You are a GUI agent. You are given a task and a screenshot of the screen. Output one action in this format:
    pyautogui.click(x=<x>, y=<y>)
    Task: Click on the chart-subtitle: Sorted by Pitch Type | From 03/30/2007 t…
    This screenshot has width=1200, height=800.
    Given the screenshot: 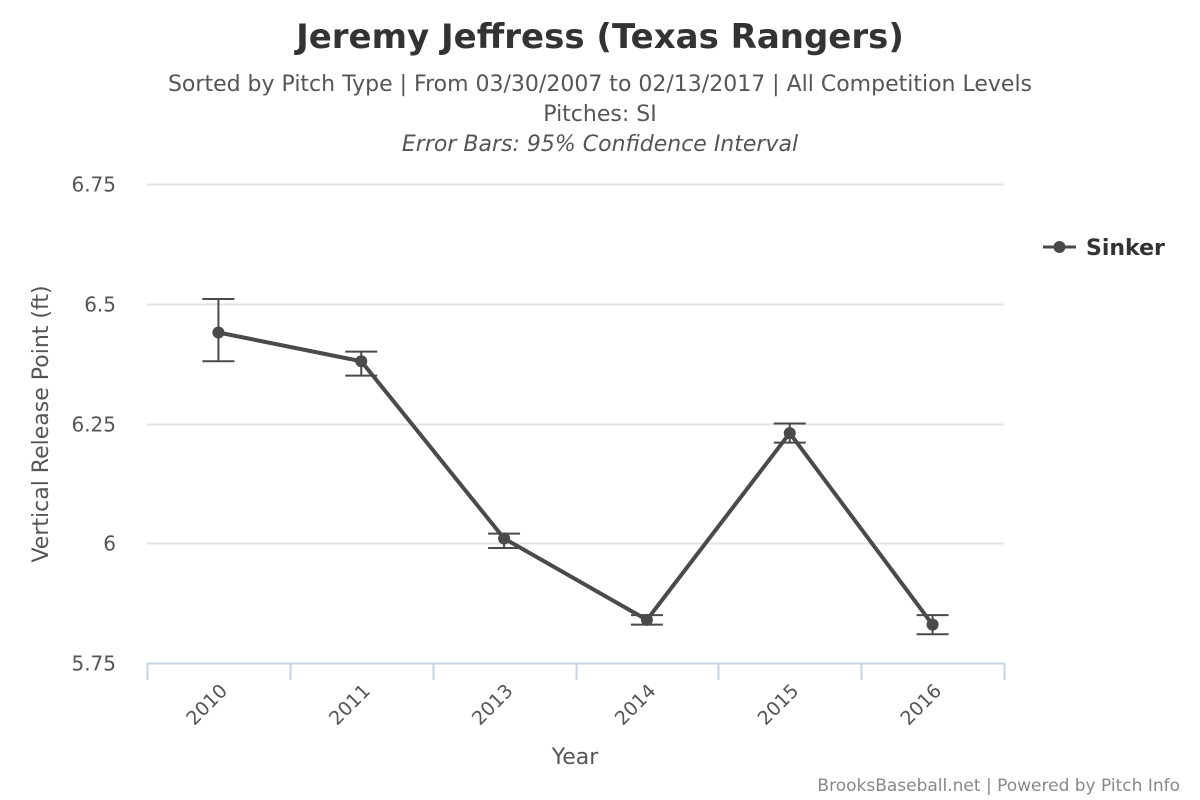 What is the action you would take?
    pyautogui.click(x=600, y=84)
    